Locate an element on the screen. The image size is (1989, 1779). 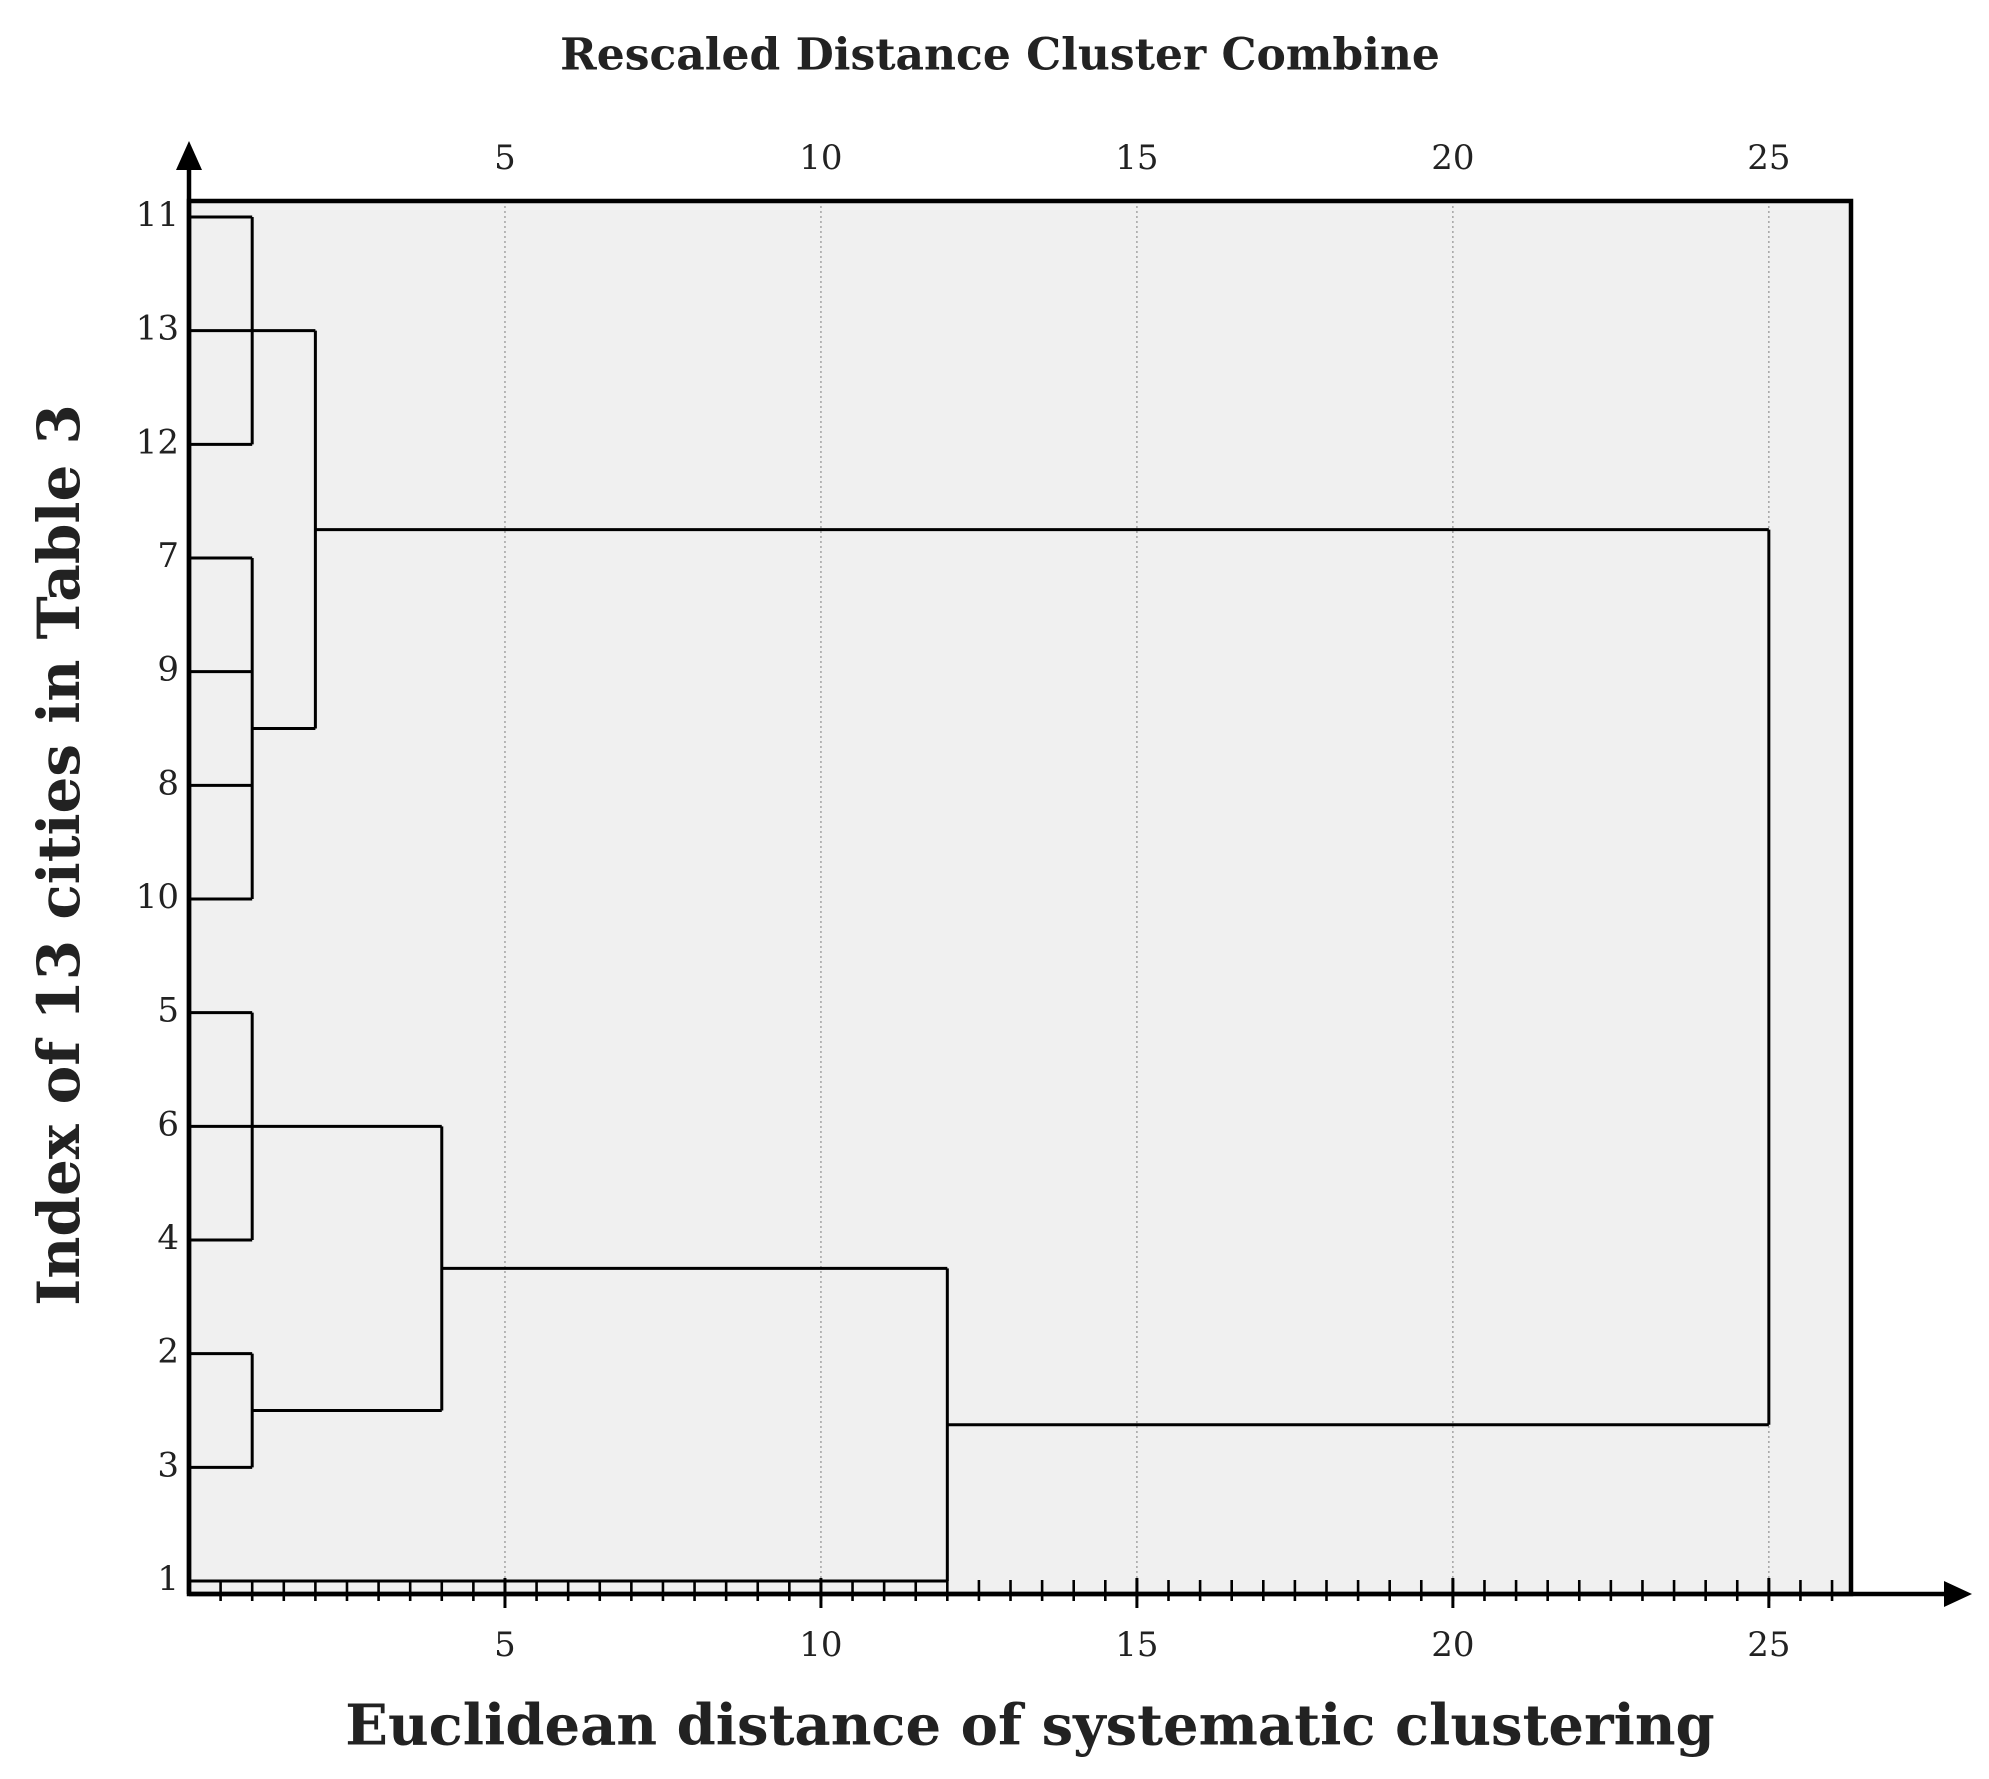
y-tick-label: 11 is located at coordinates (157, 215).